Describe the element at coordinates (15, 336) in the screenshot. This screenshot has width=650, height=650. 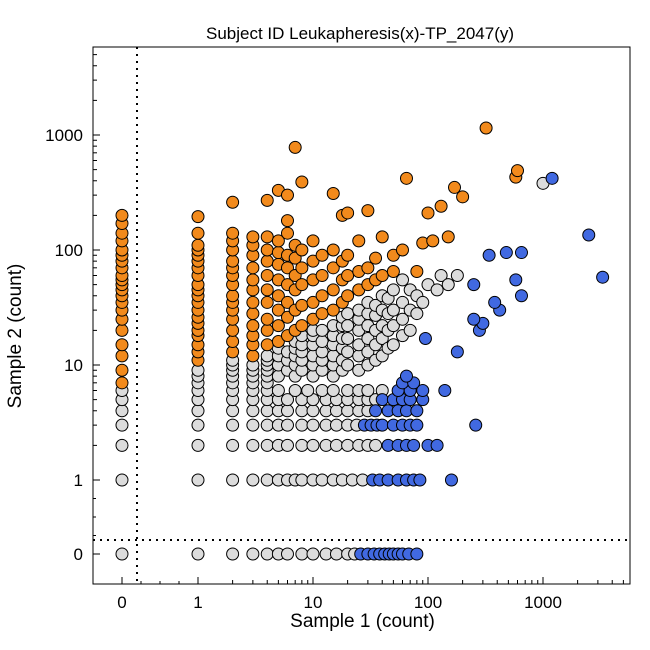
I see `y-axis-label: Sample 2 (count)` at that location.